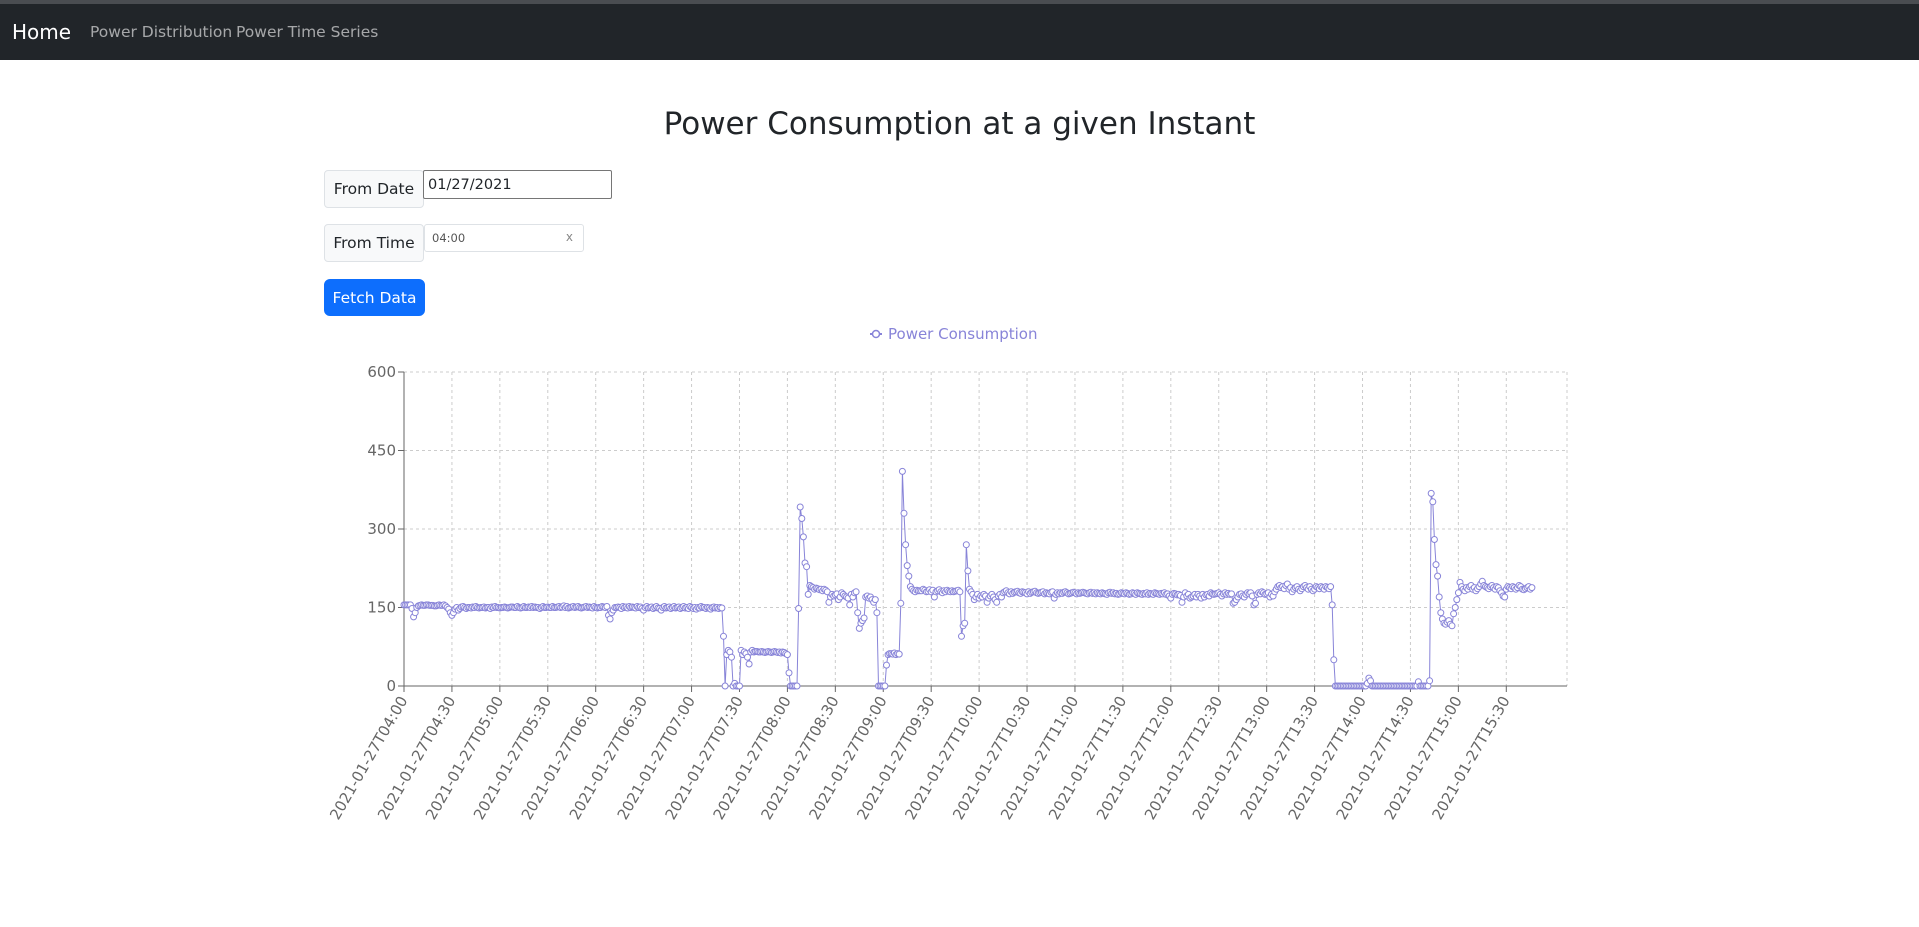 This screenshot has width=1919, height=927. Describe the element at coordinates (381, 451) in the screenshot. I see `y-tick-label: 450` at that location.